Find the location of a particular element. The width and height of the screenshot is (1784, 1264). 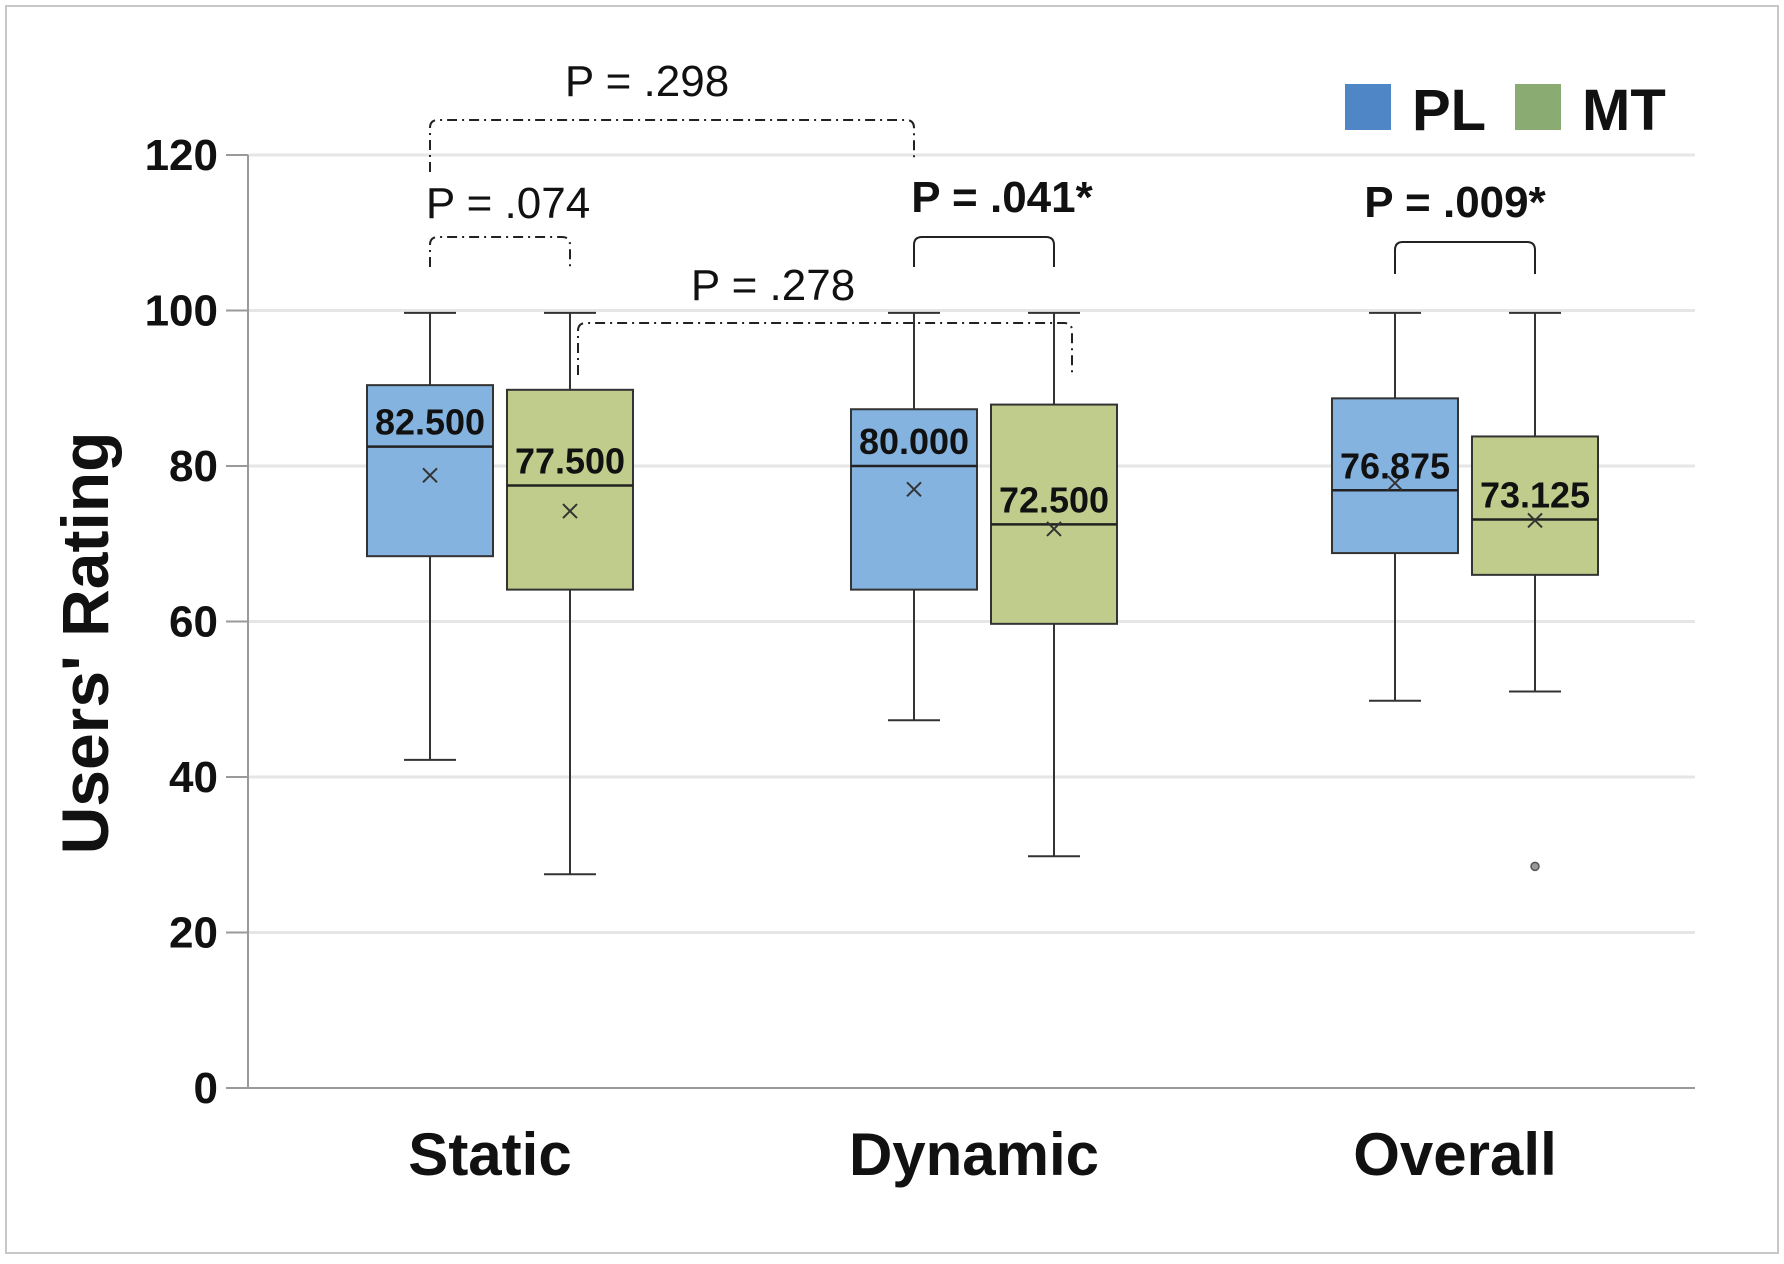

median-label: 76.875 is located at coordinates (1395, 465).